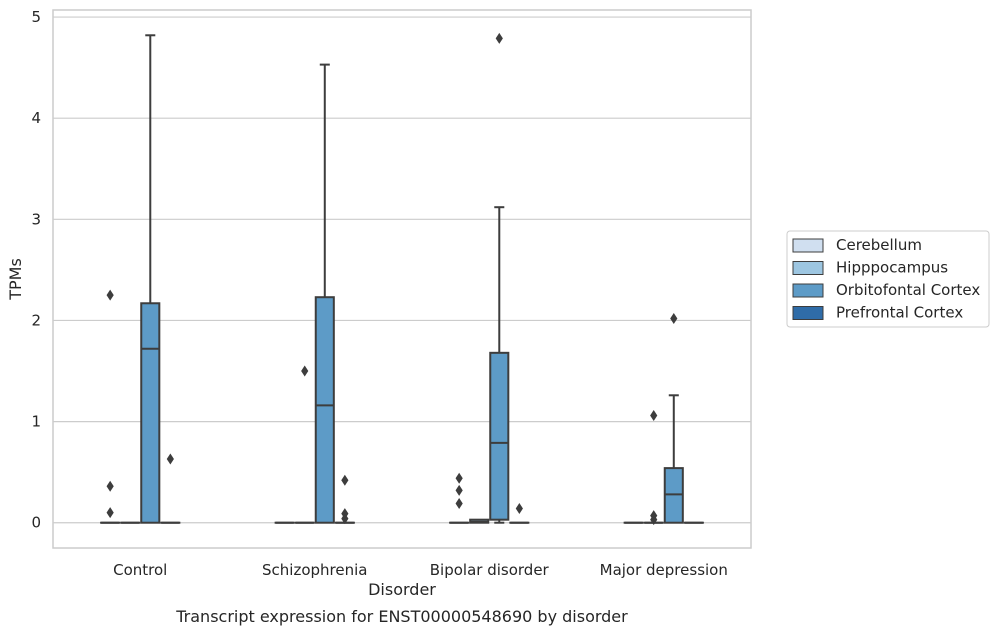 The image size is (999, 634). I want to click on y-tick-label: 2, so click(36, 320).